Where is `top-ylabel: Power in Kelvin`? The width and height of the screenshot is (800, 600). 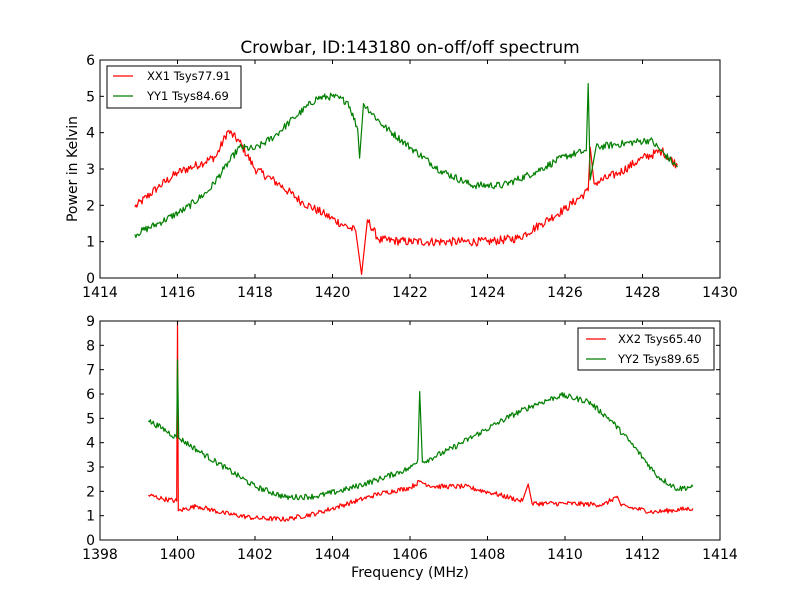
top-ylabel: Power in Kelvin is located at coordinates (73, 169).